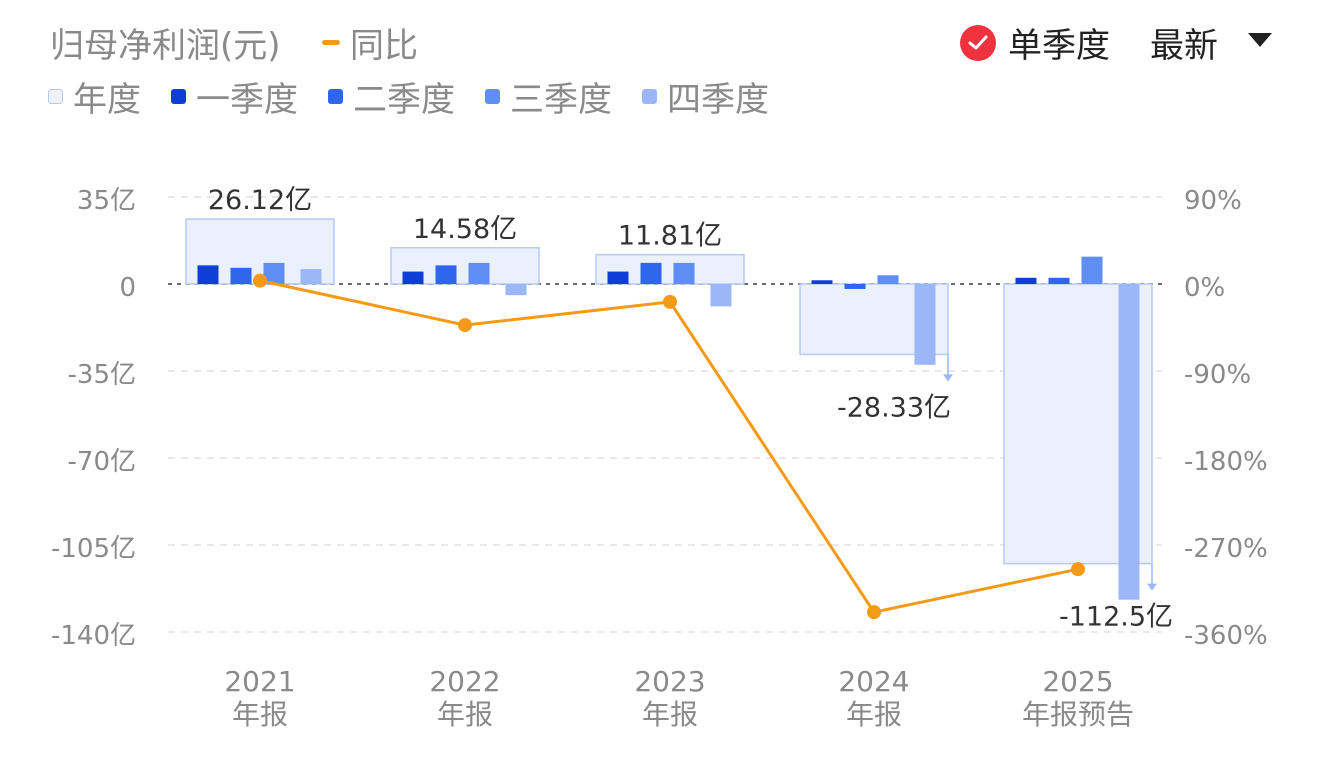 The height and width of the screenshot is (767, 1320). Describe the element at coordinates (978, 42) in the screenshot. I see `checkbox-checked-icon` at that location.